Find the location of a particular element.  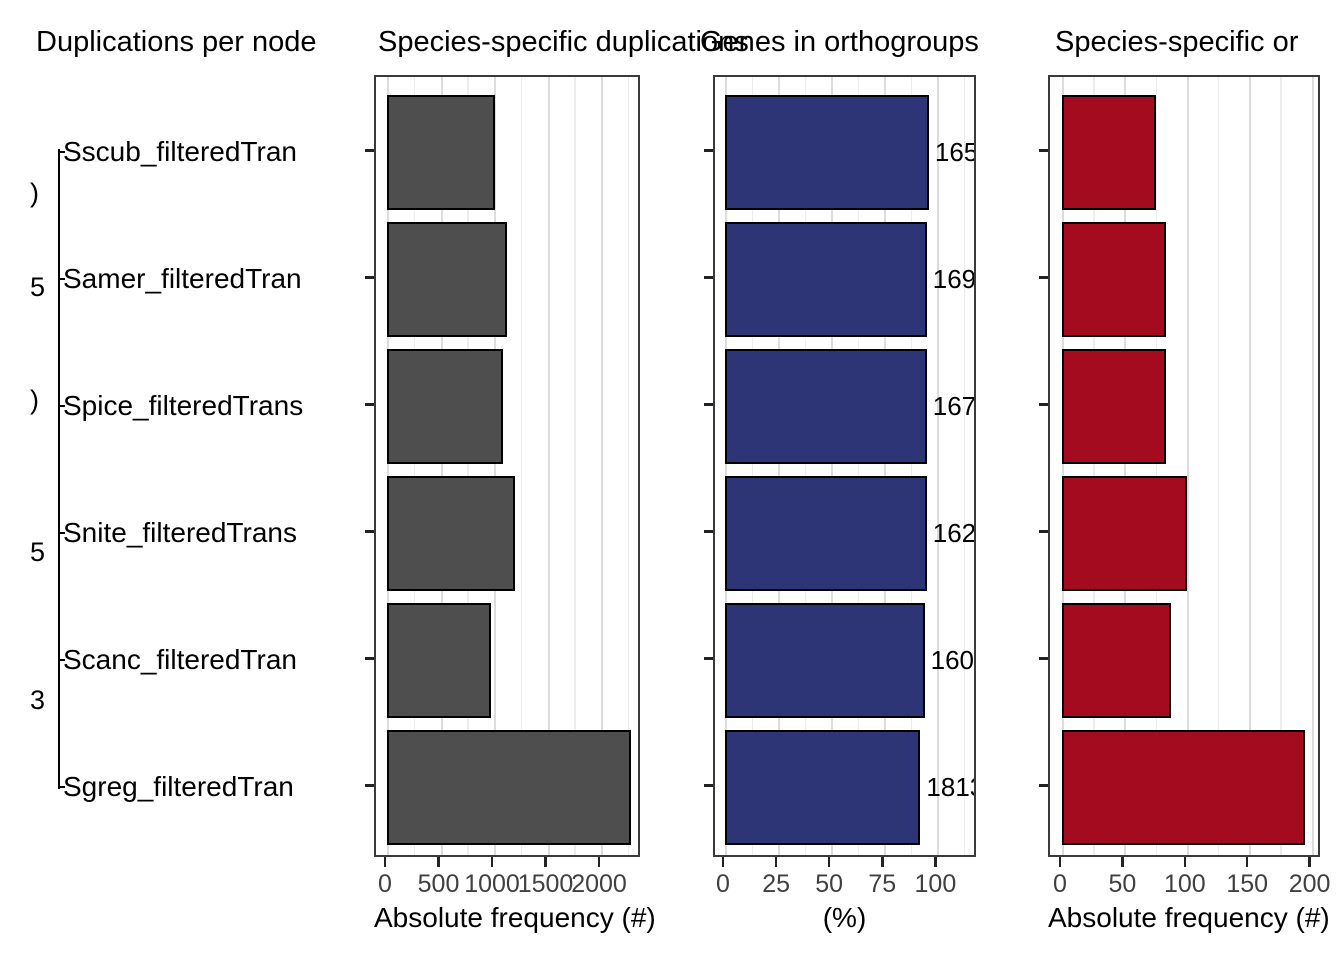

x-axis-title-2: (%) is located at coordinates (844, 917).